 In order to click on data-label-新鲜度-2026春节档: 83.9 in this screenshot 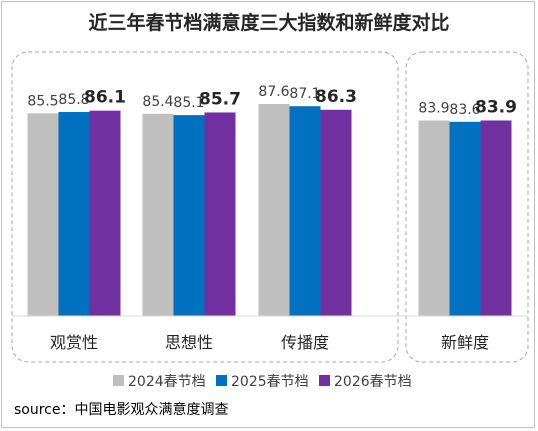, I will do `click(496, 107)`.